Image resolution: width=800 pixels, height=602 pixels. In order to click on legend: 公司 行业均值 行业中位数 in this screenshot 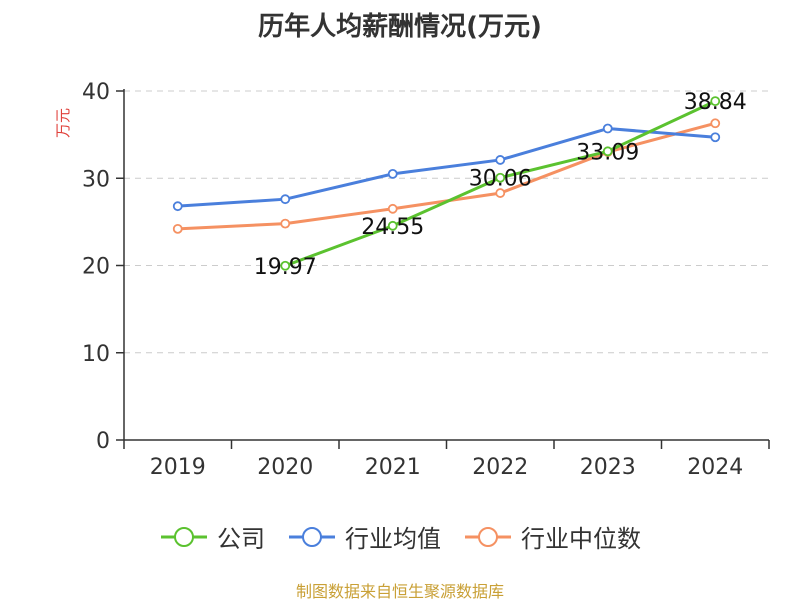, I will do `click(400, 536)`.